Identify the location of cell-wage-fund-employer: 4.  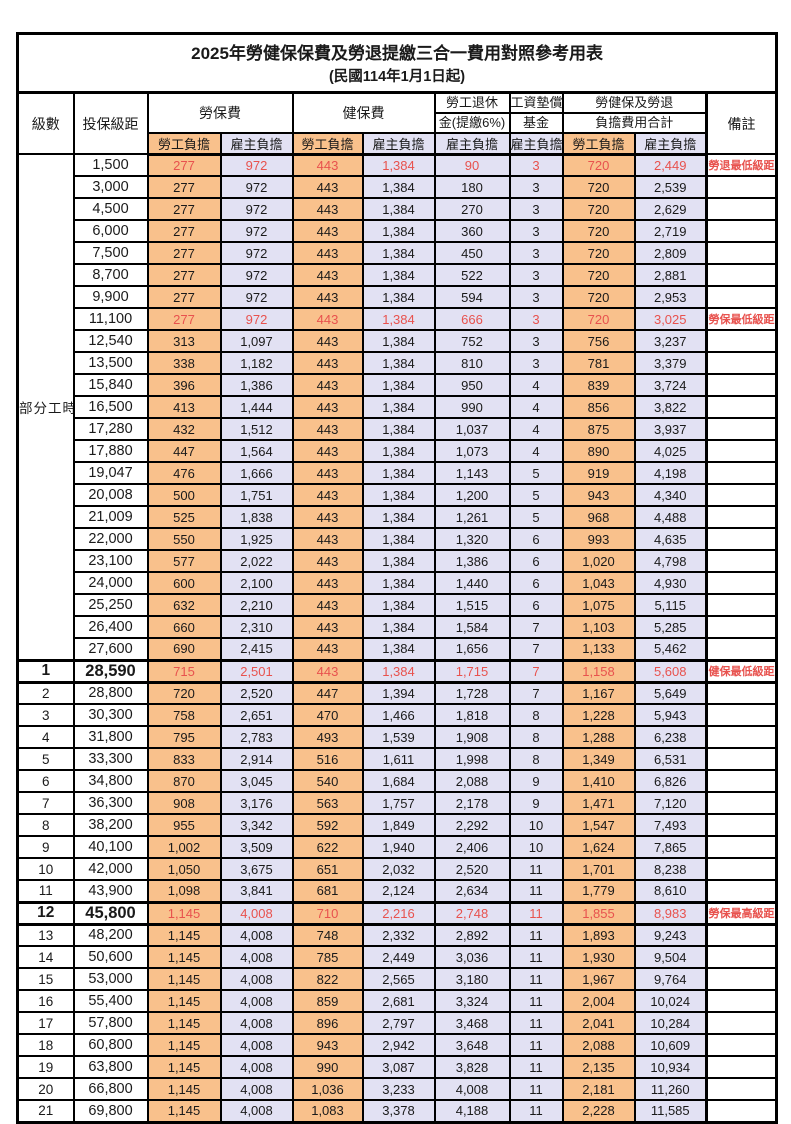
(536, 429).